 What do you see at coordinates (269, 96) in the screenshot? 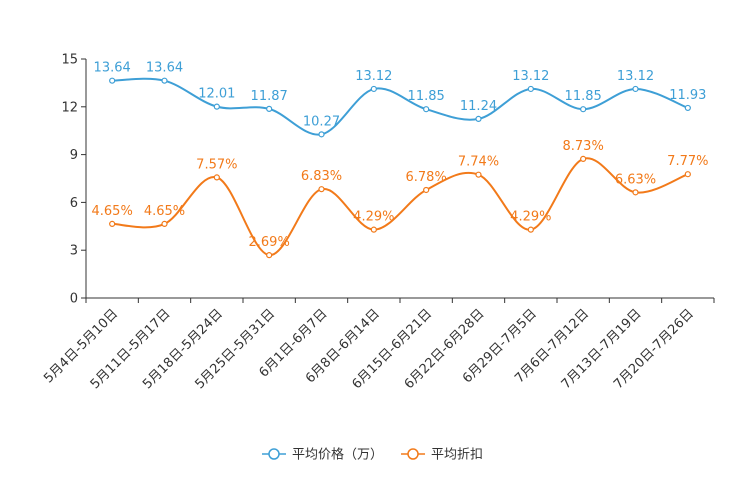
I see `data-label: 11.87` at bounding box center [269, 96].